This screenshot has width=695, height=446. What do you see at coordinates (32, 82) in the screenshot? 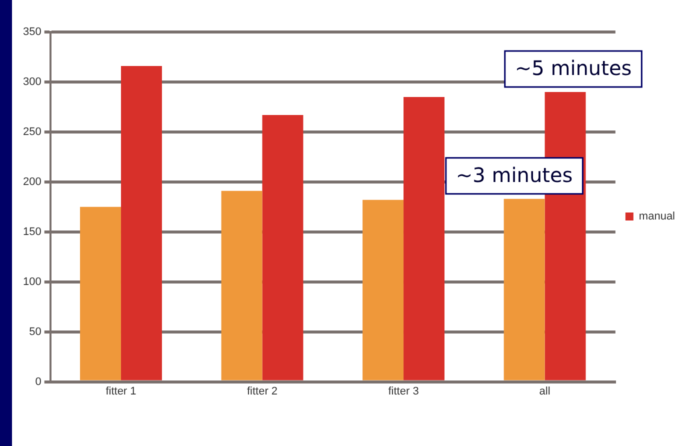
I see `y-tick-label: 300` at bounding box center [32, 82].